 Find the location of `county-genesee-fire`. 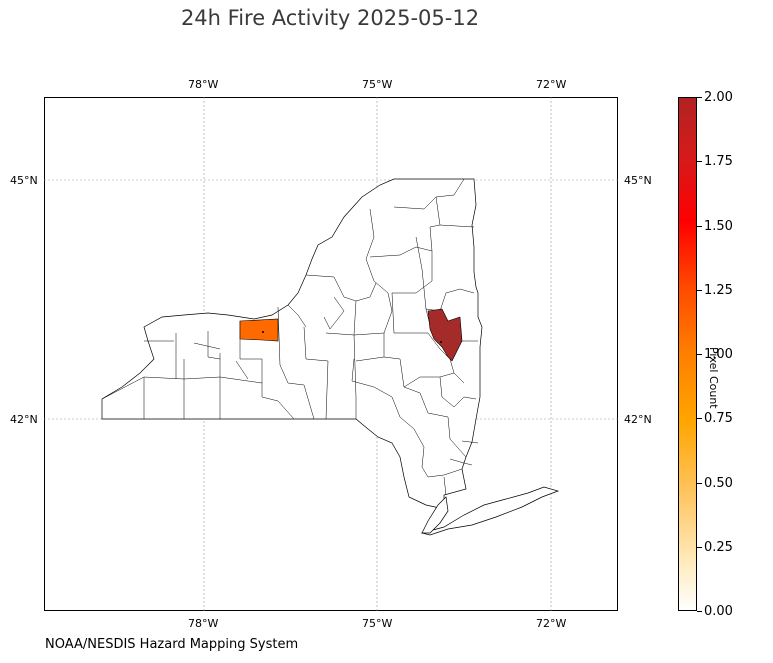

county-genesee-fire is located at coordinates (259, 330).